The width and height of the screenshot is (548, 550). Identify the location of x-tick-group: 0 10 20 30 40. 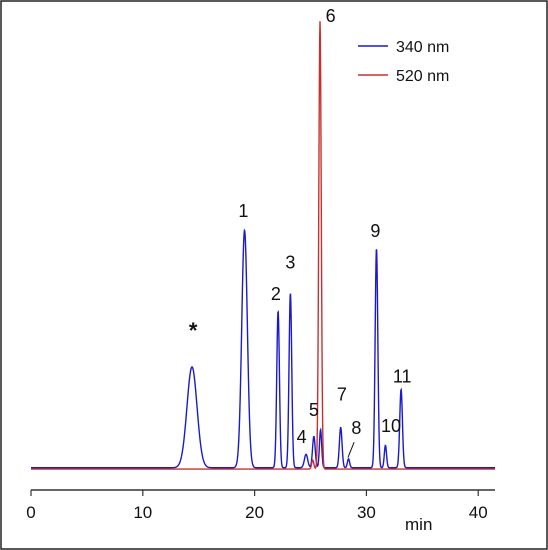
(257, 506).